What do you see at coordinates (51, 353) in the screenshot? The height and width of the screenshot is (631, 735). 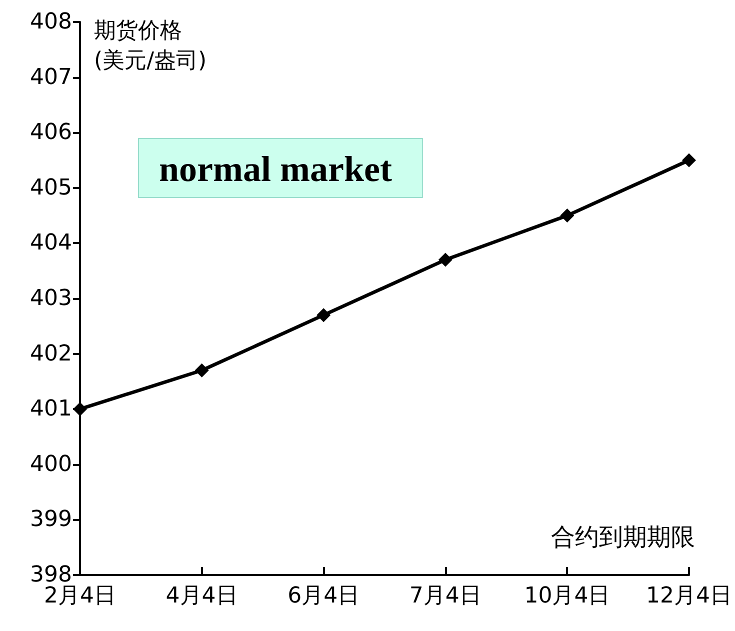 I see `y-tick-label: 402` at bounding box center [51, 353].